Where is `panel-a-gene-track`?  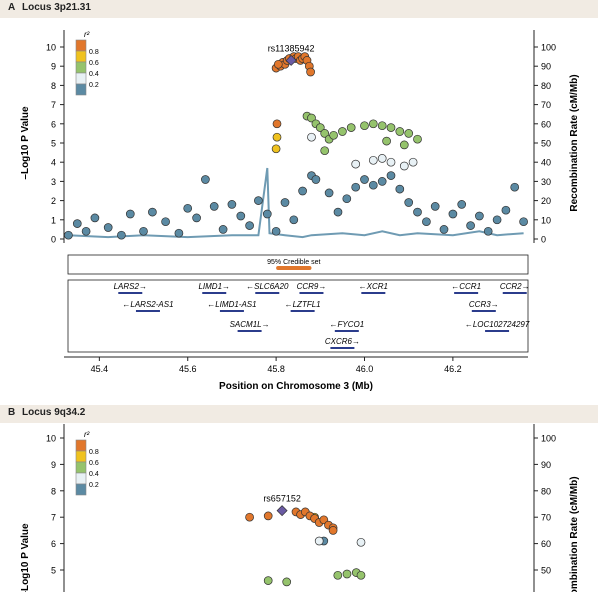
panel-a-gene-track is located at coordinates (298, 316).